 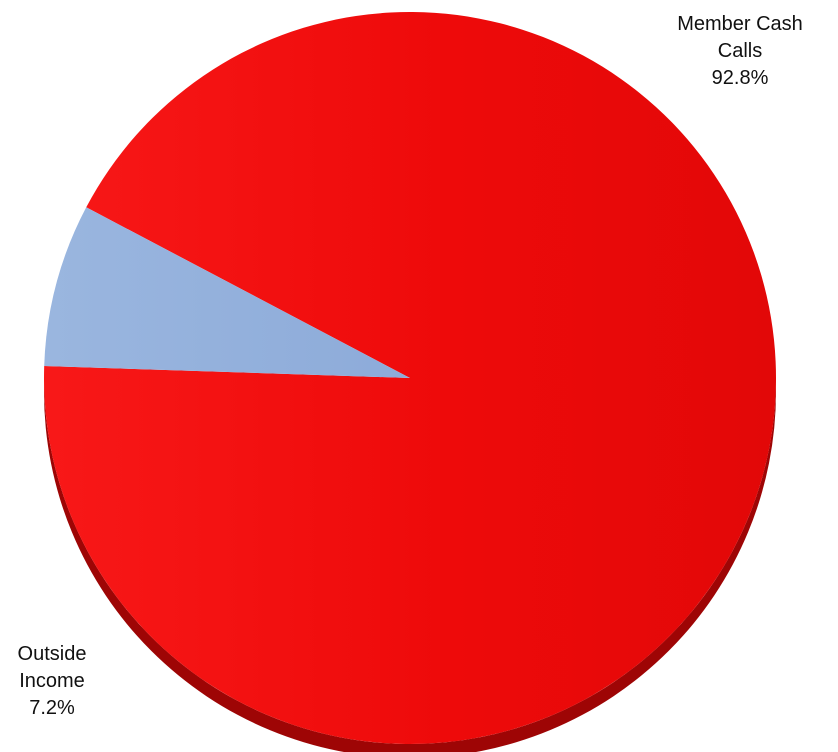 What do you see at coordinates (227, 292) in the screenshot?
I see `pie-slice-outside-income` at bounding box center [227, 292].